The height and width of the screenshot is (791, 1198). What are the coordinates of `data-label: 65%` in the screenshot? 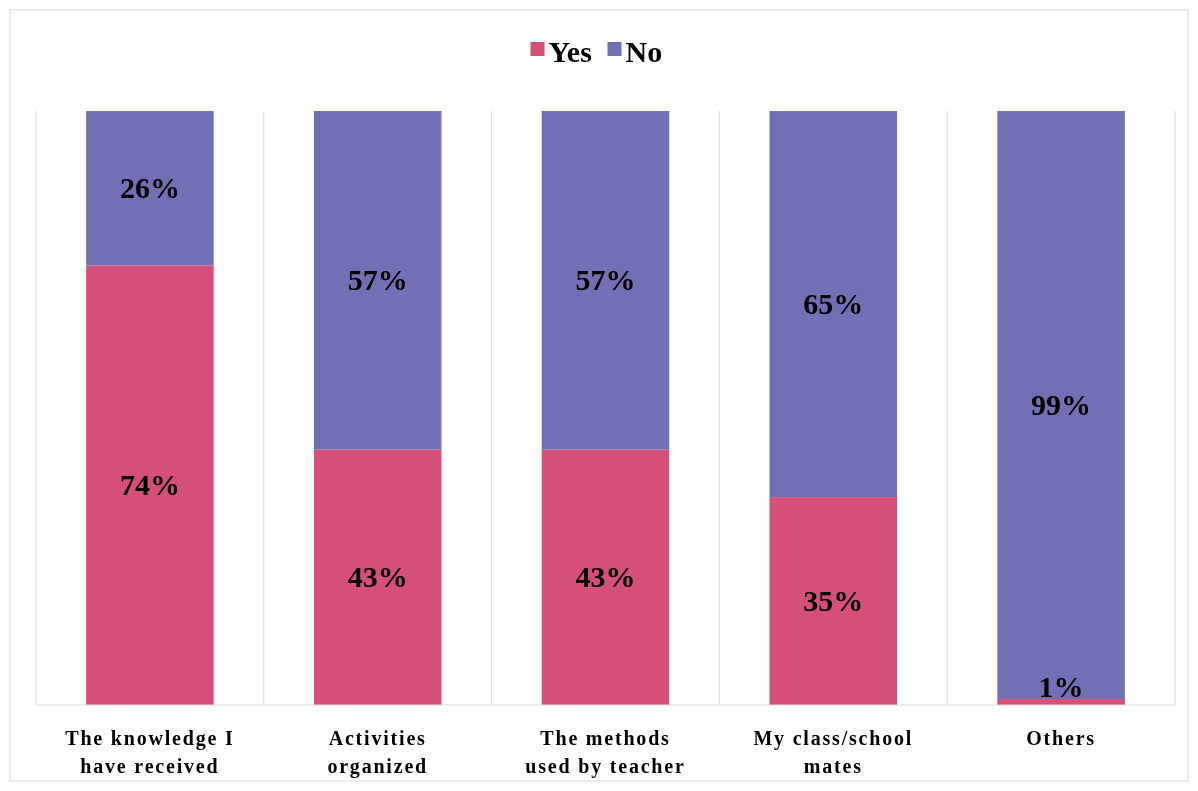 It's located at (833, 304).